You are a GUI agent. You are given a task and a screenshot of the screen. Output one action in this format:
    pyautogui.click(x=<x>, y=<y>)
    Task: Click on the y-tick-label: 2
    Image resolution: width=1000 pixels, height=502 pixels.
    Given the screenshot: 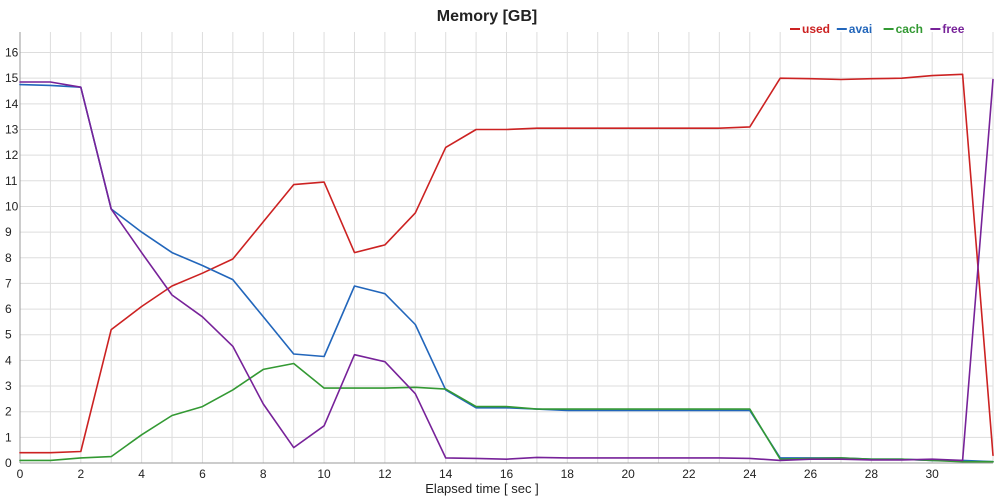 What is the action you would take?
    pyautogui.click(x=8, y=412)
    